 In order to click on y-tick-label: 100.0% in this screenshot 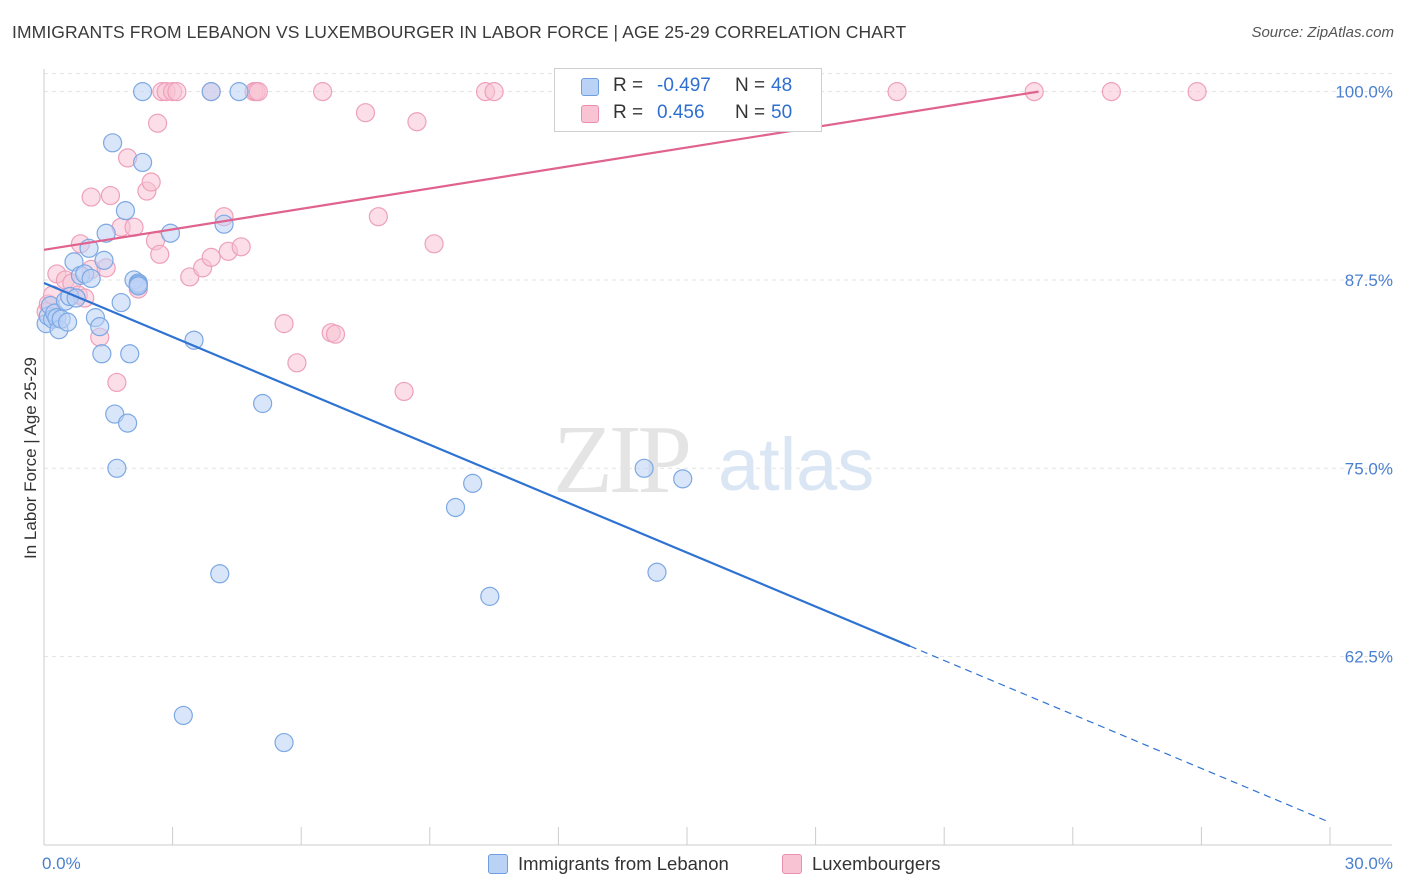, I will do `click(1364, 92)`.